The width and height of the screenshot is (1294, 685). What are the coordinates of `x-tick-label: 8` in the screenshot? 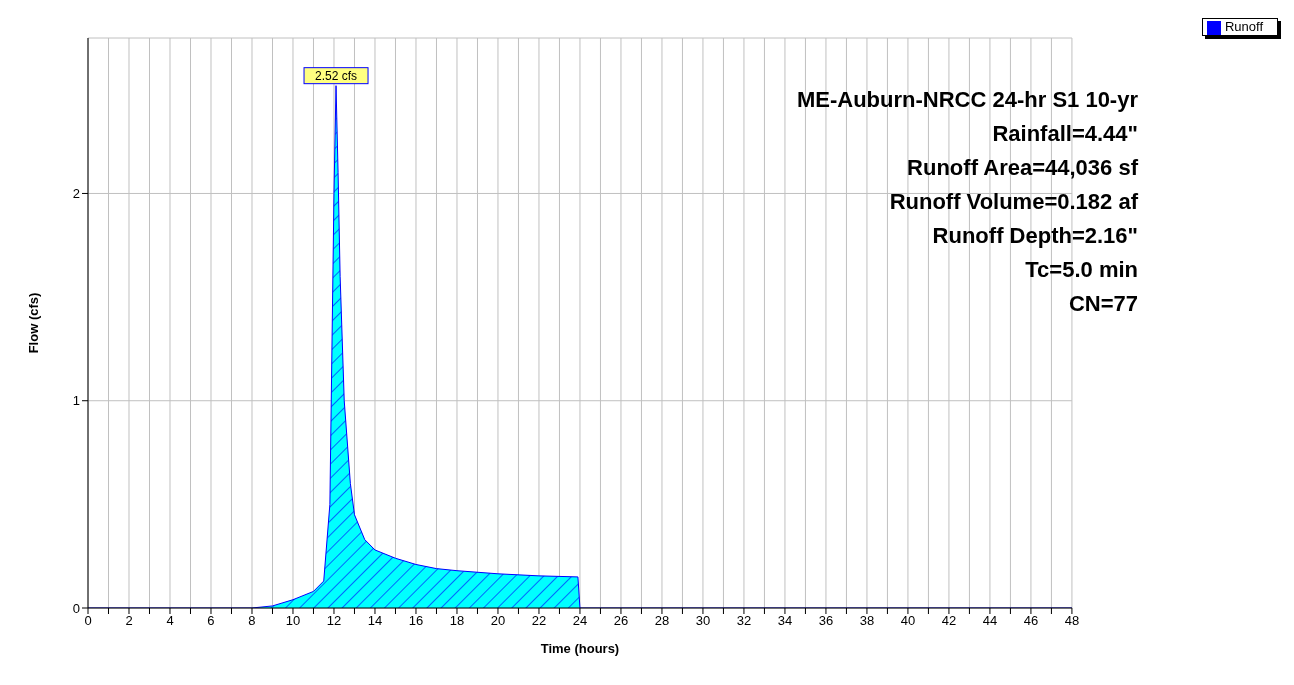 It's located at (252, 621).